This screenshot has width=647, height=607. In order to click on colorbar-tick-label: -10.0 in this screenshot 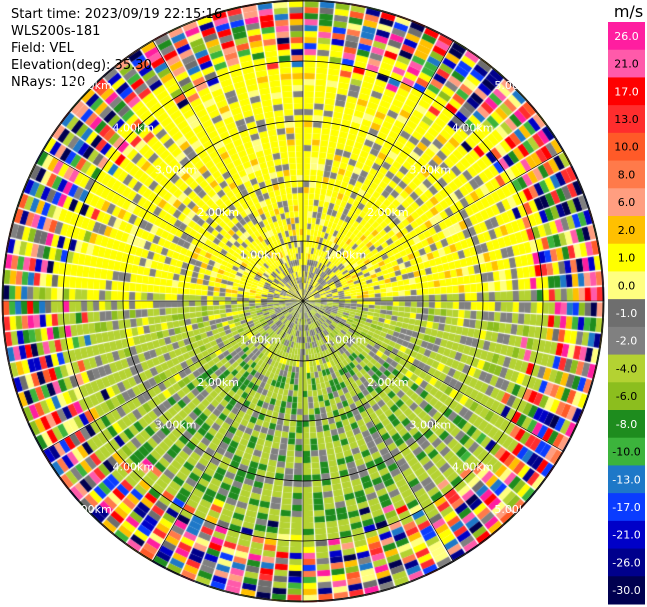, I will do `click(626, 452)`.